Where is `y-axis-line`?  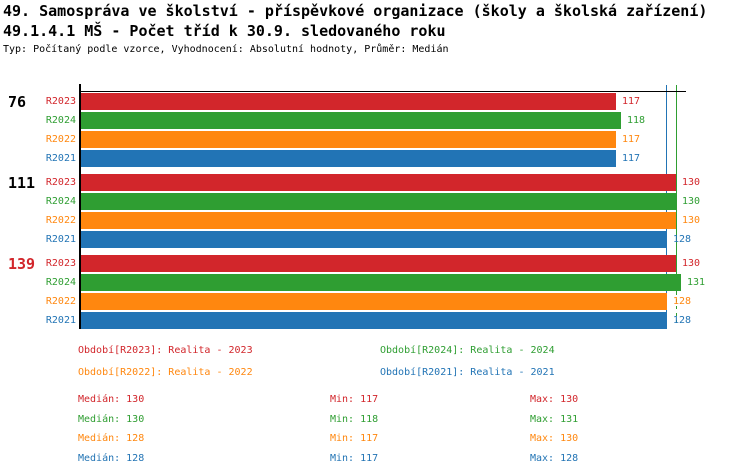
y-axis-line is located at coordinates (80, 206).